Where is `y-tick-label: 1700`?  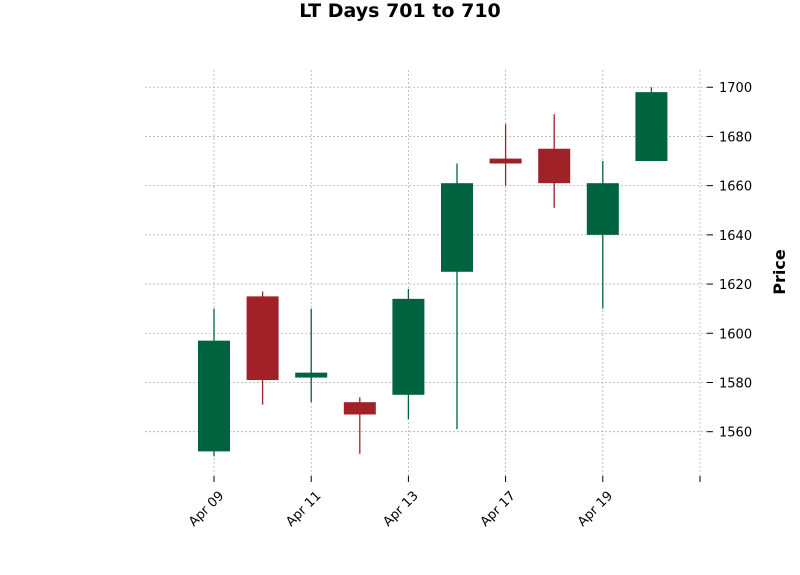 y-tick-label: 1700 is located at coordinates (735, 88).